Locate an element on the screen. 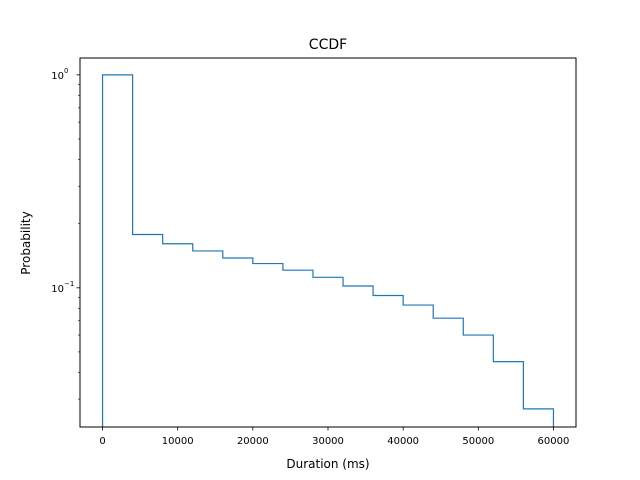 The height and width of the screenshot is (480, 640). x-axis-label: Duration (ms) is located at coordinates (327, 464).